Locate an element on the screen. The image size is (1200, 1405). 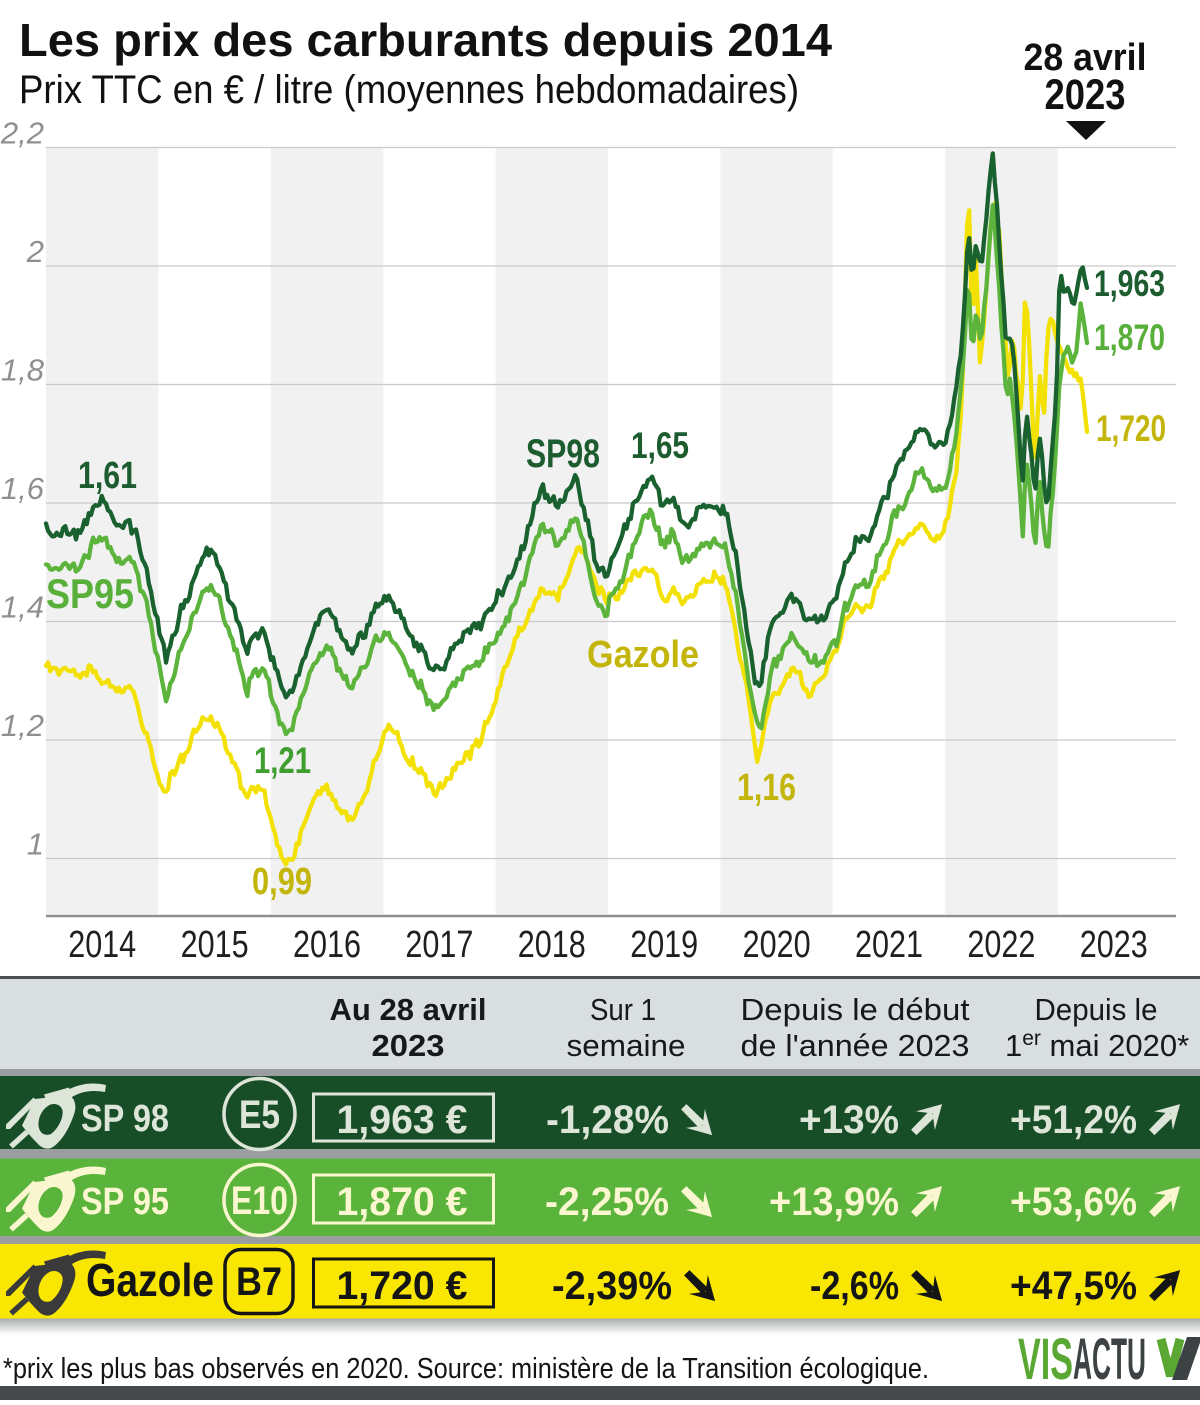
svg-text: 1,65 is located at coordinates (660, 445).